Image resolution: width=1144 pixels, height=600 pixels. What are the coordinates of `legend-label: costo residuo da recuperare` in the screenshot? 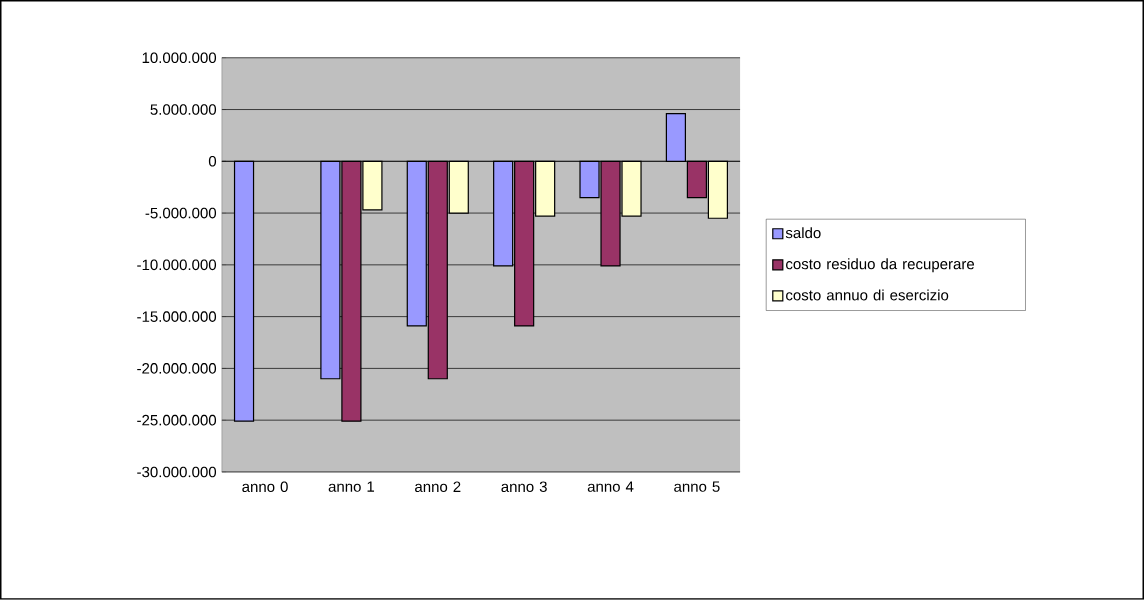 It's located at (880, 265).